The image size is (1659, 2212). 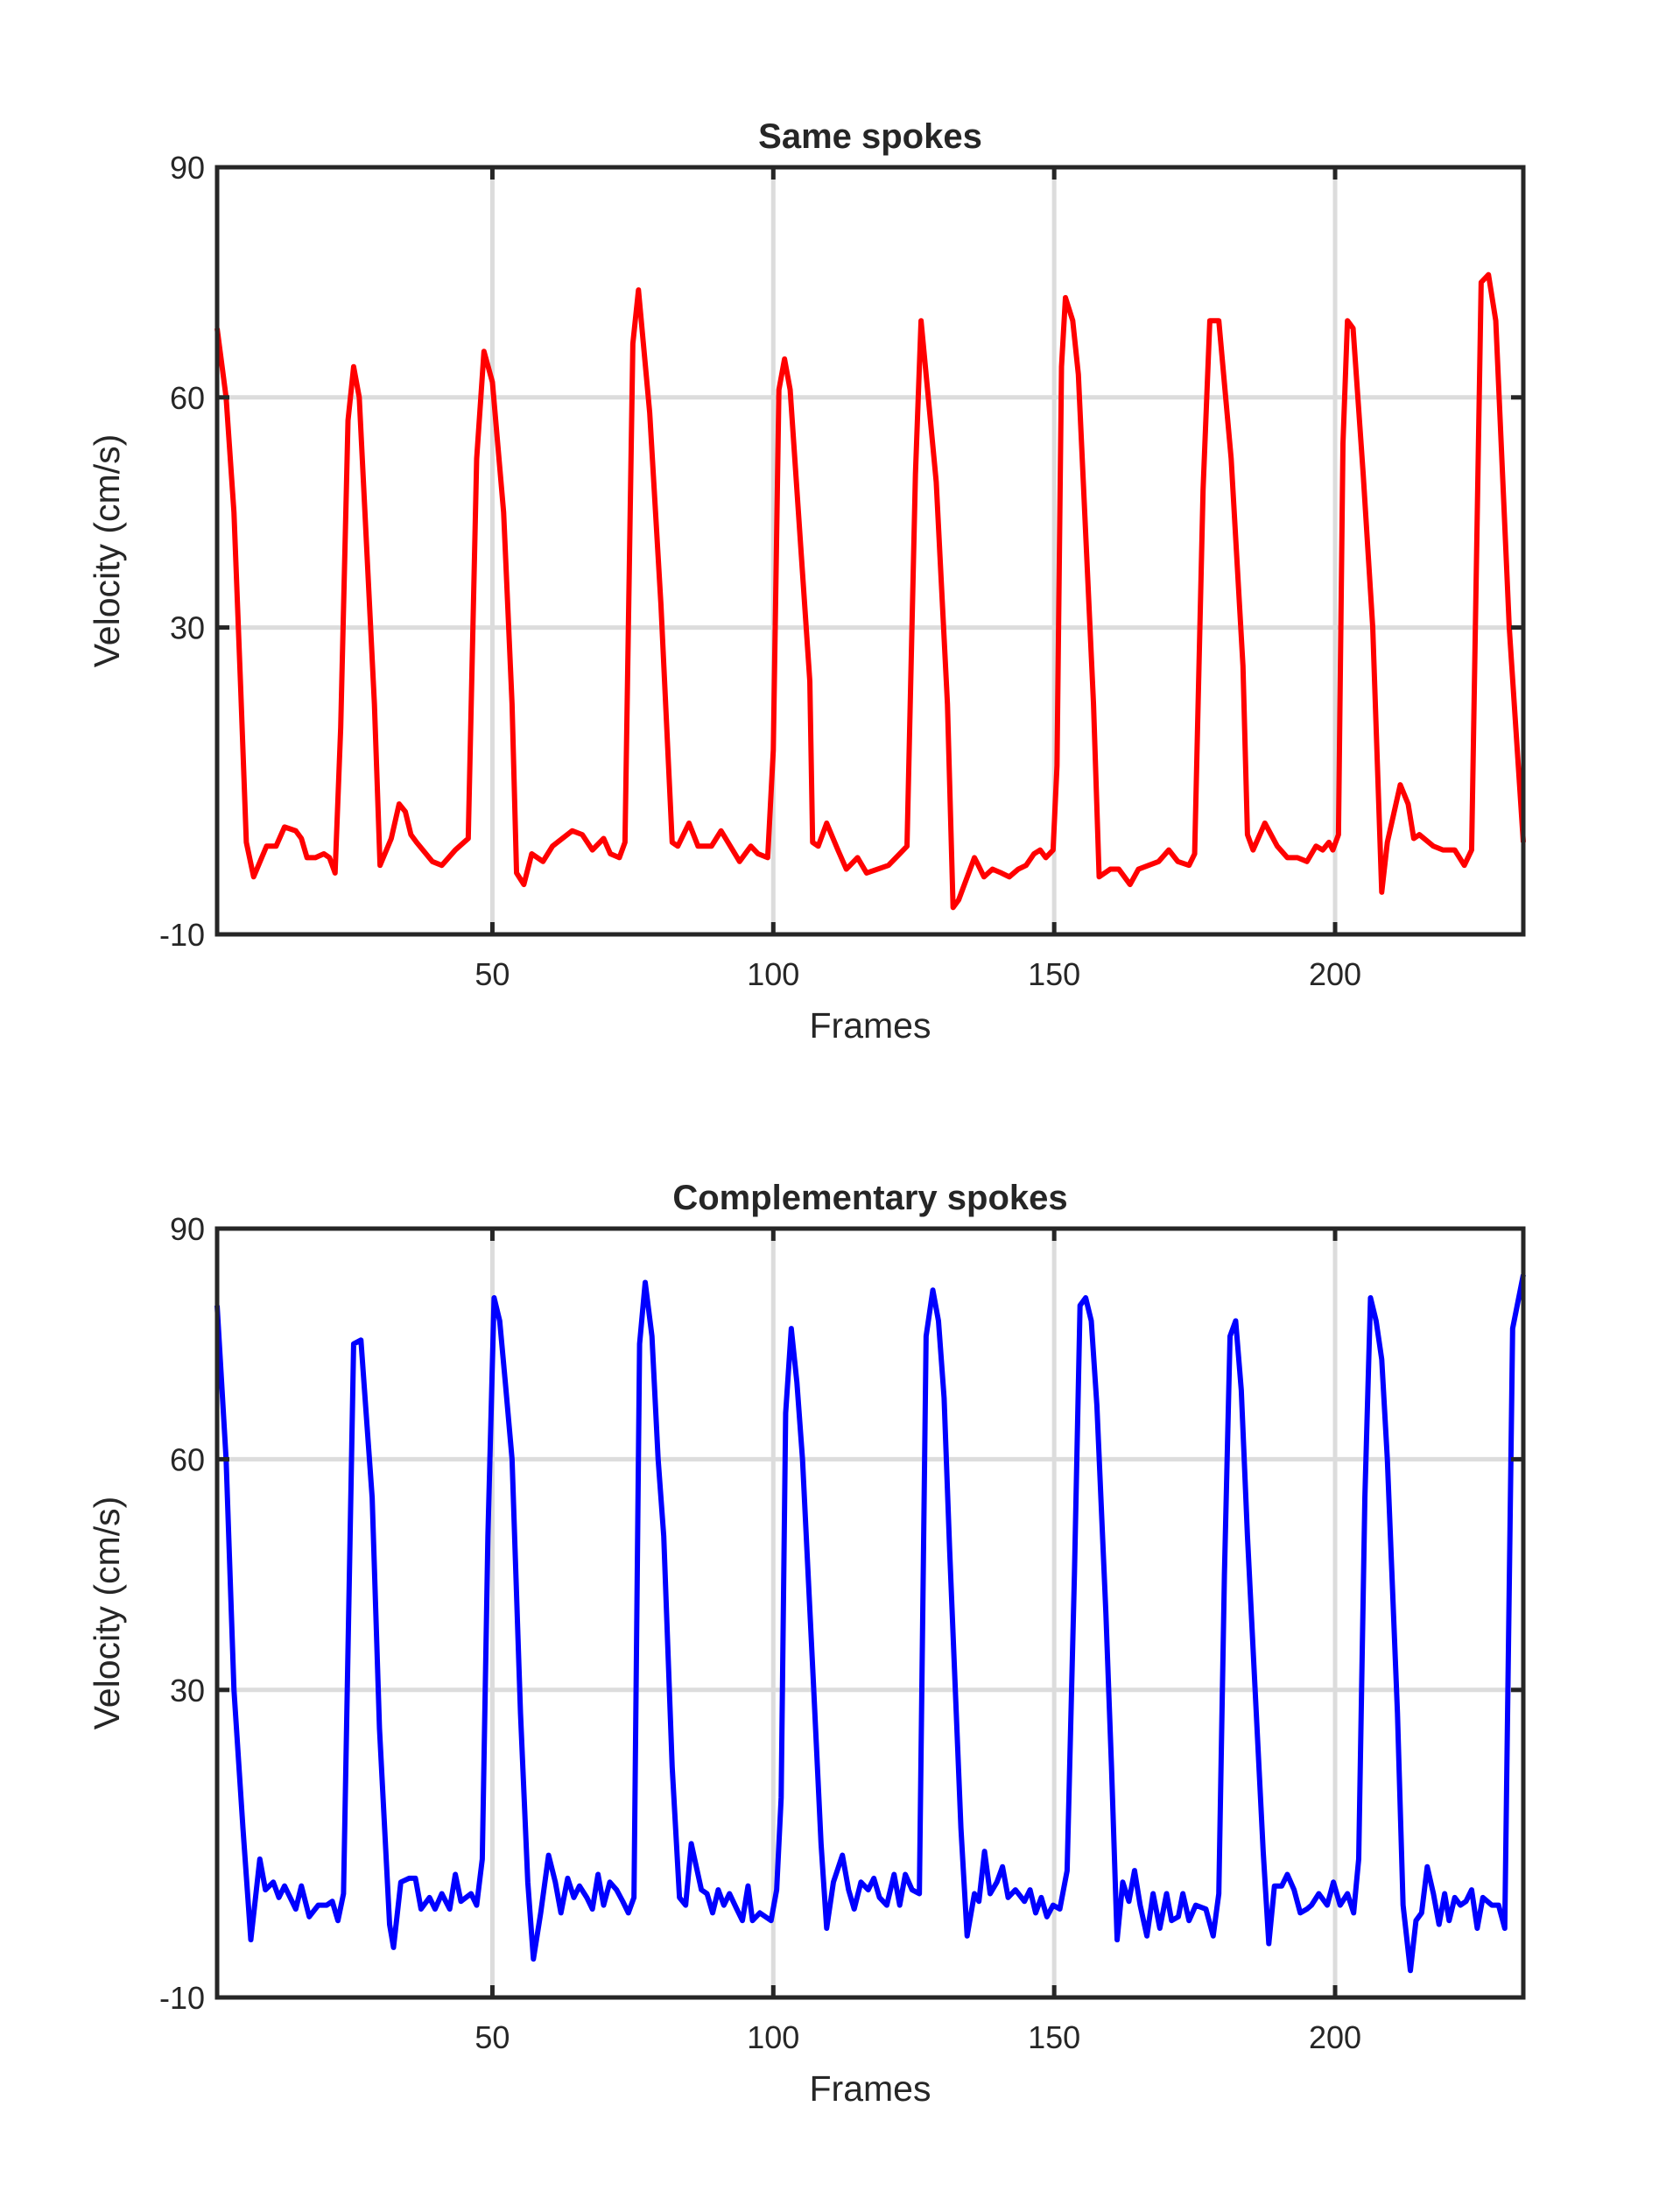 I want to click on chart-title: Same spokes, so click(x=870, y=136).